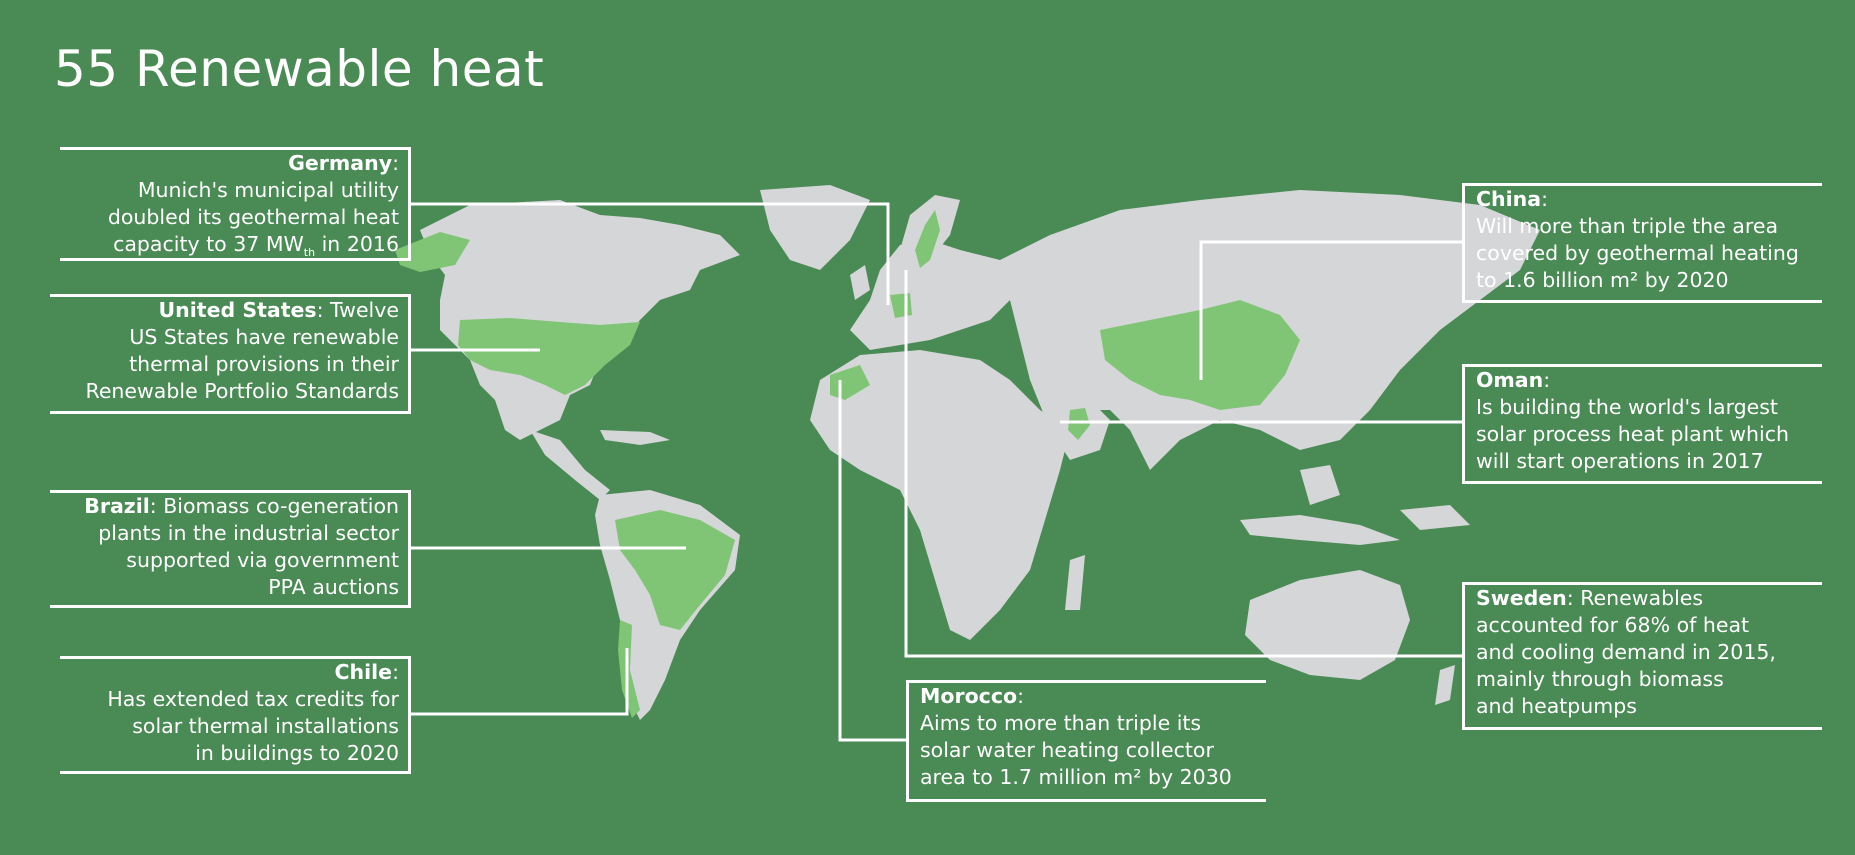  Describe the element at coordinates (1627, 407) in the screenshot. I see `label-oman-line-1: Is building the world's largest` at that location.